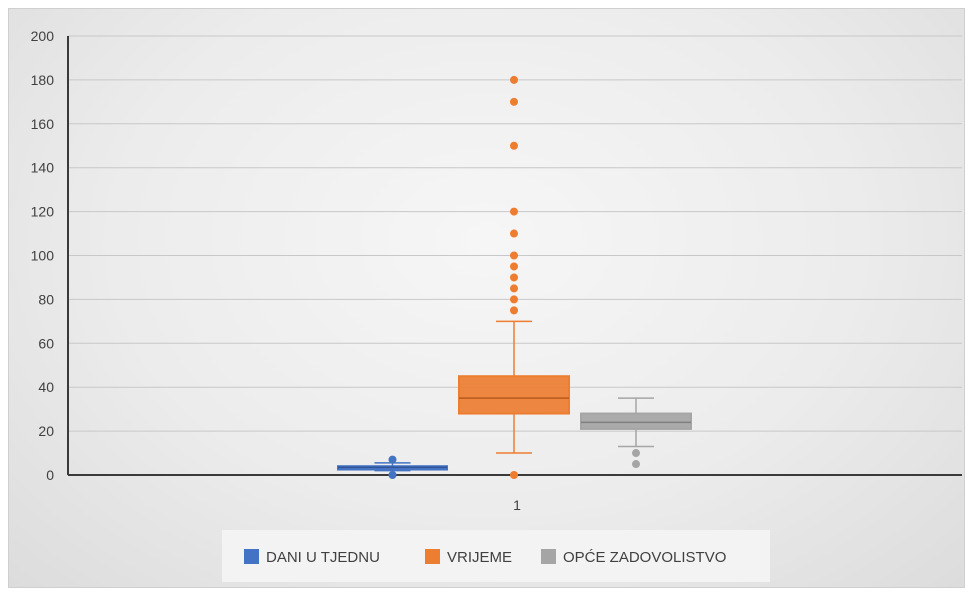  What do you see at coordinates (636, 433) in the screenshot?
I see `box-op-e-zadovoljstvo` at bounding box center [636, 433].